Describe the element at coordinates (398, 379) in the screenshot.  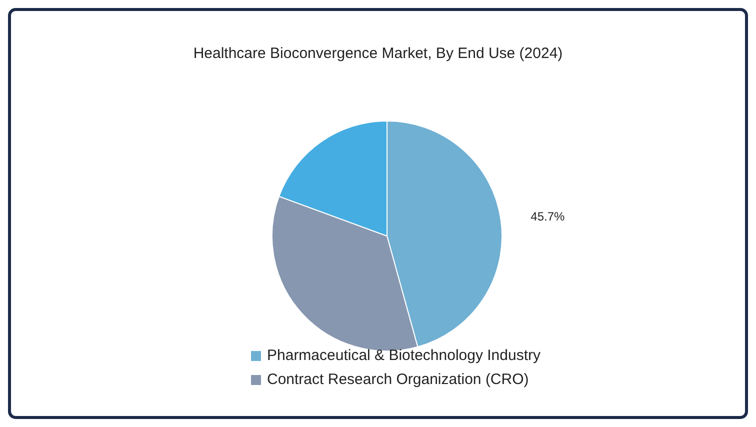
I see `legend-label: Contract Research Organization (CRO)` at that location.